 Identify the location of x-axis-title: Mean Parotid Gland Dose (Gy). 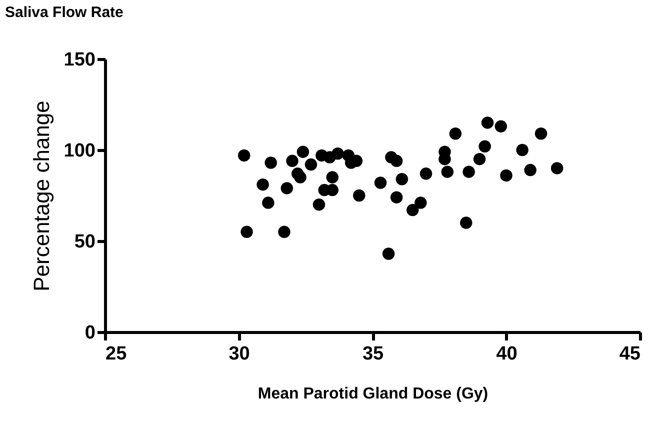
(373, 394).